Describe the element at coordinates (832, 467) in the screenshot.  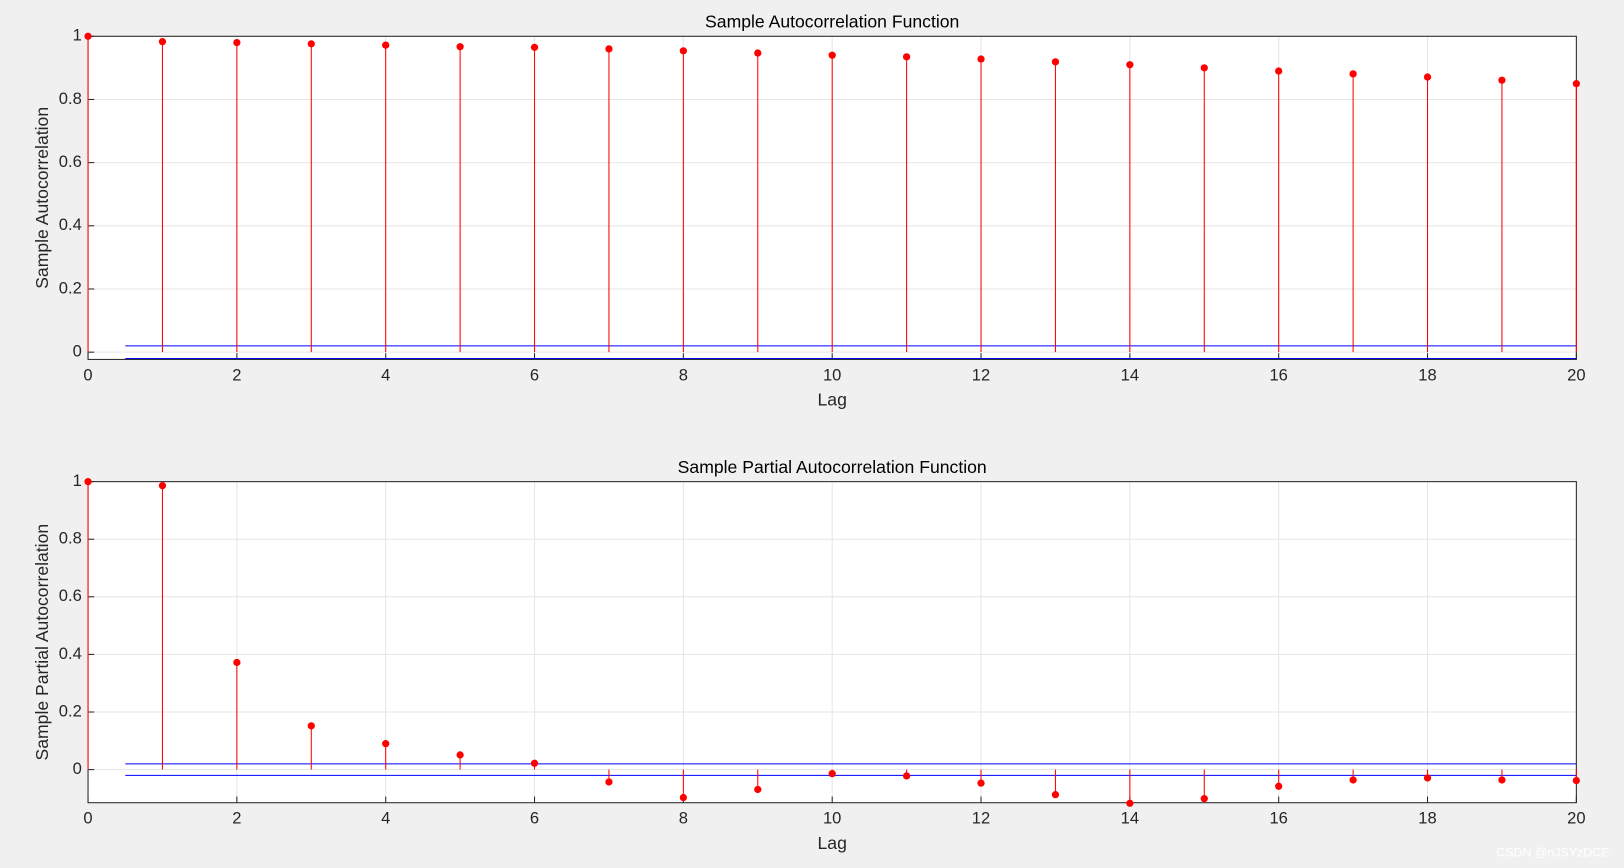
I see `chart-title: Sample Partial Autocorrelation Function` at that location.